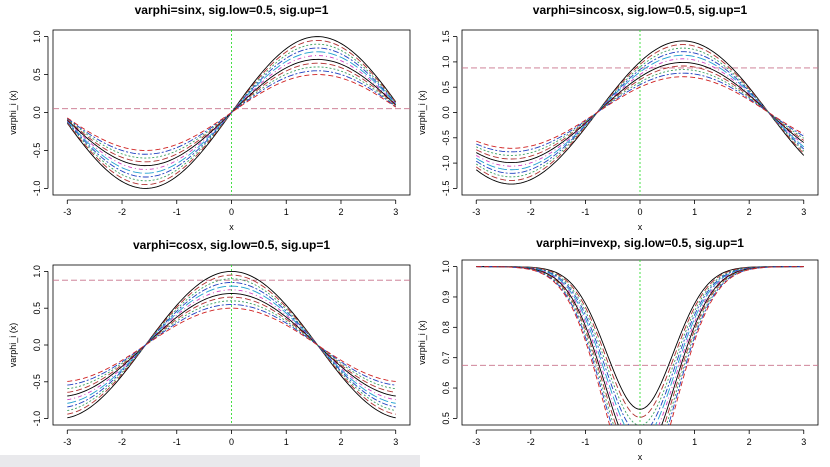 The image size is (830, 467). What do you see at coordinates (446, 327) in the screenshot?
I see `y-tick-label: 0.8` at bounding box center [446, 327].